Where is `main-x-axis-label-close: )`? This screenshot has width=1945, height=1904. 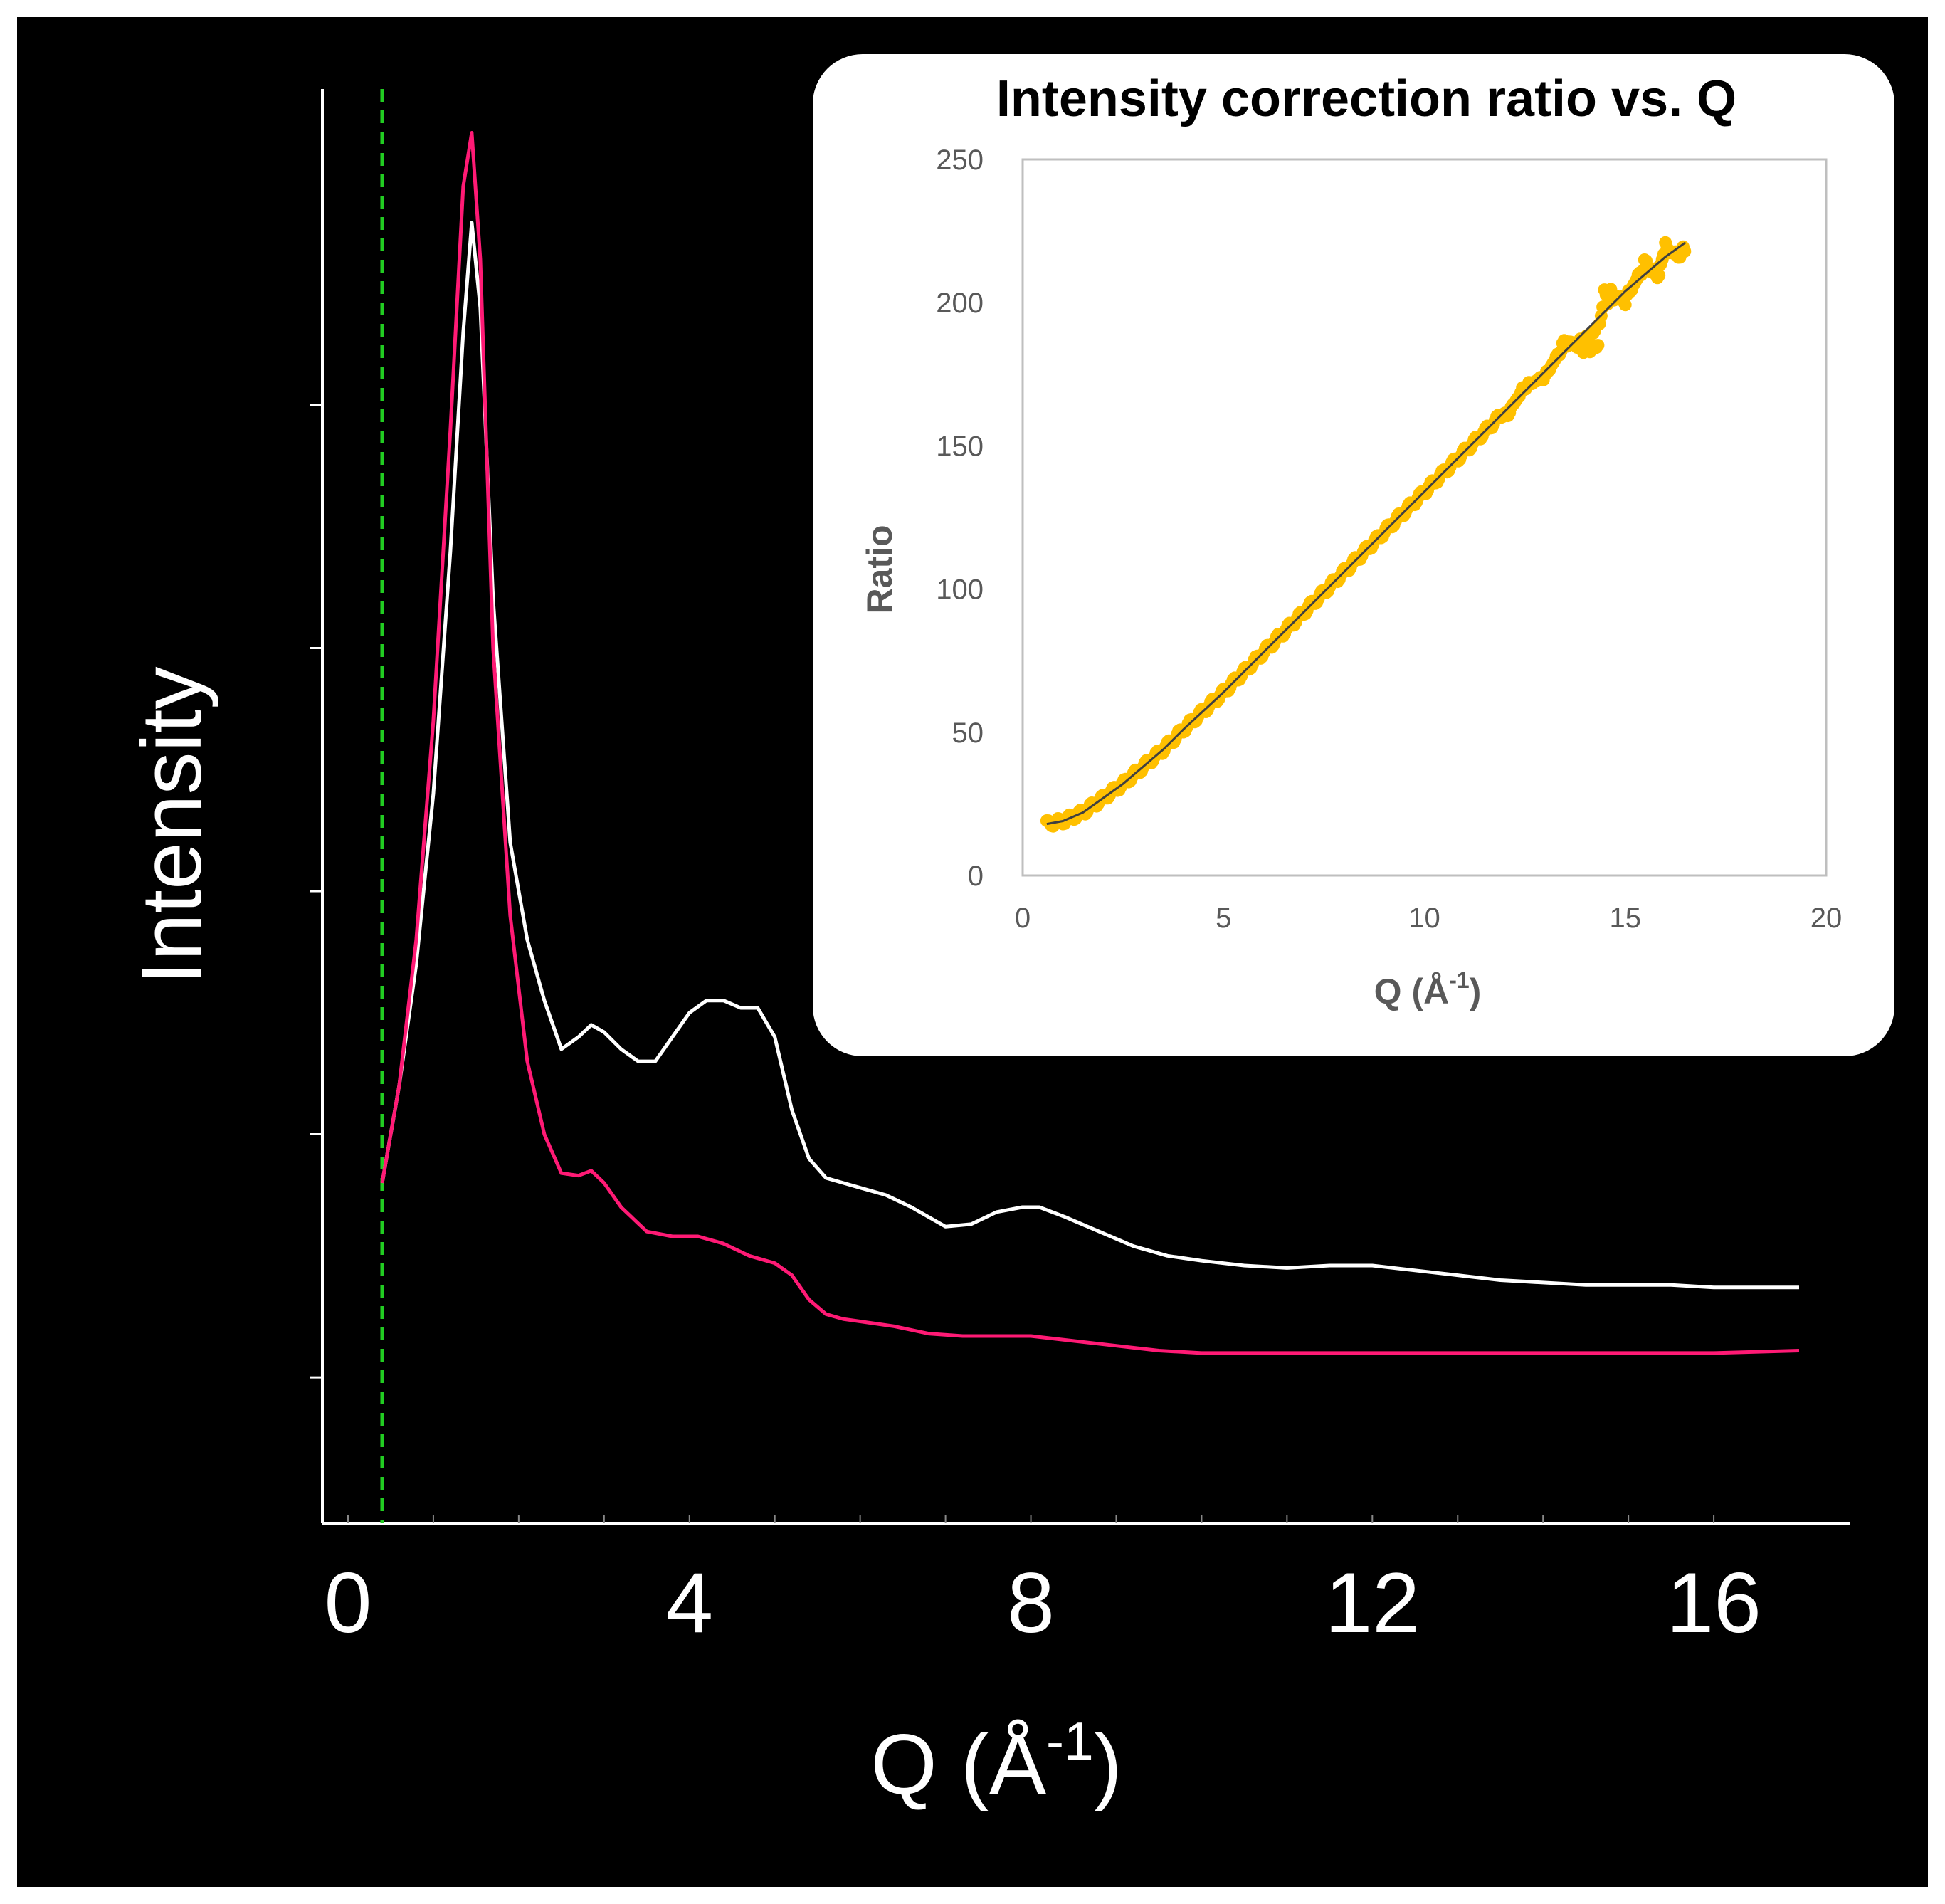 main-x-axis-label-close: ) is located at coordinates (1108, 1764).